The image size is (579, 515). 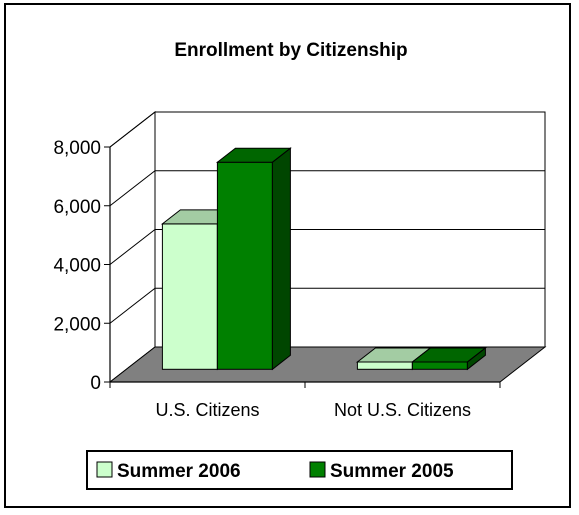 What do you see at coordinates (392, 471) in the screenshot?
I see `legend-label: Summer 2005` at bounding box center [392, 471].